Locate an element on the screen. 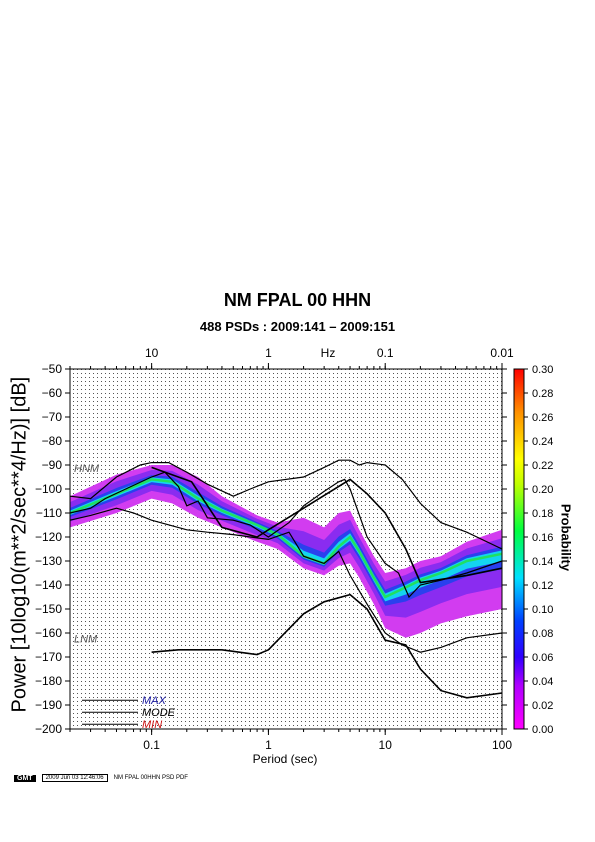 Image resolution: width=595 pixels, height=842 pixels. colorbar-tick-label: 0.00 is located at coordinates (542, 730).